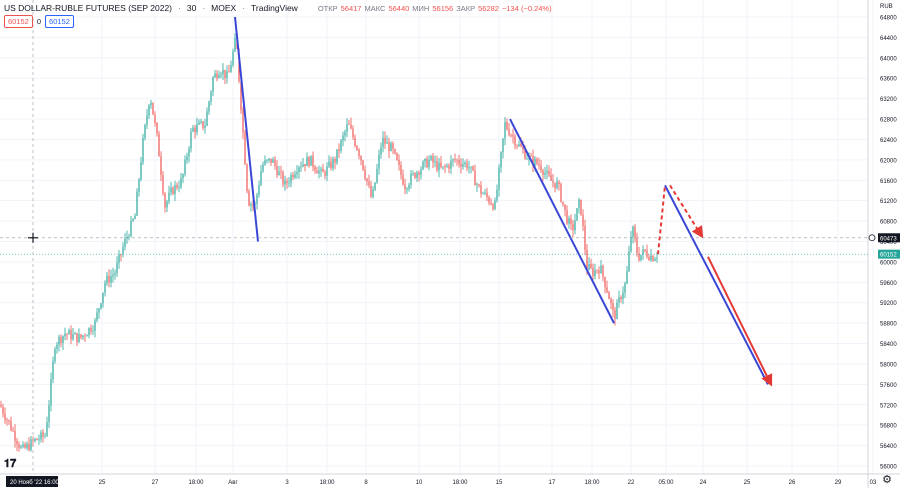 This screenshot has width=900, height=488. Describe the element at coordinates (488, 8) in the screenshot. I see `close-value: 56282` at that location.